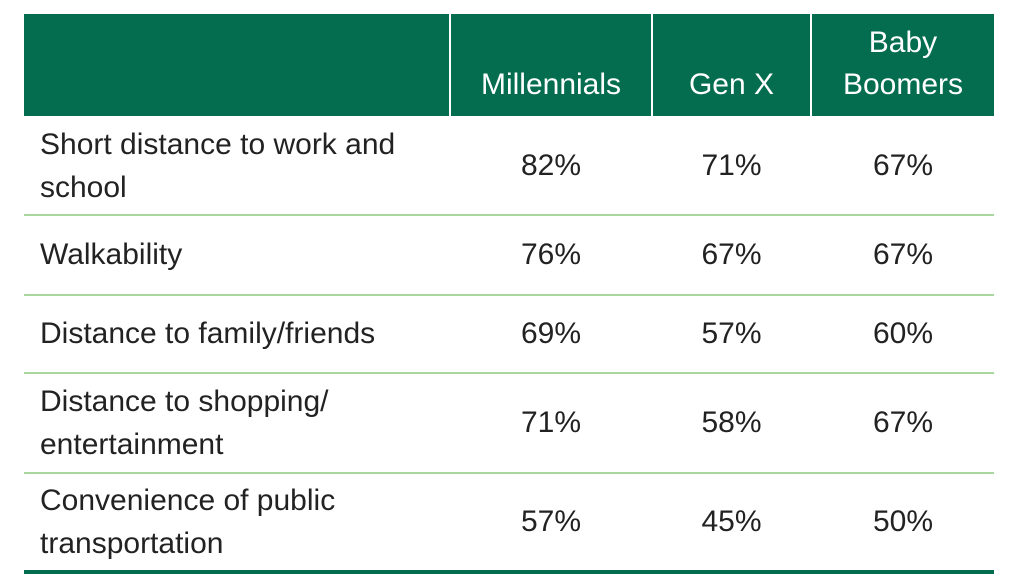 The height and width of the screenshot is (587, 1023). Describe the element at coordinates (551, 254) in the screenshot. I see `table-cell: 76%` at that location.